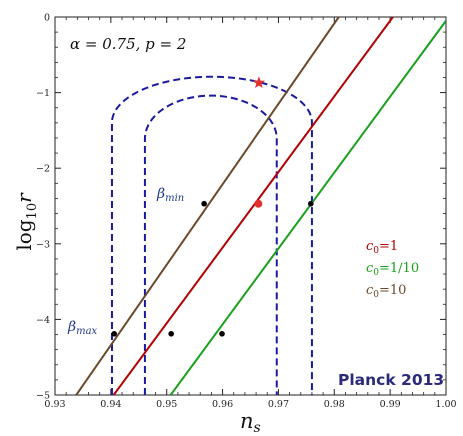 The height and width of the screenshot is (436, 463). I want to click on y-axis-title: log10r, so click(26, 221).